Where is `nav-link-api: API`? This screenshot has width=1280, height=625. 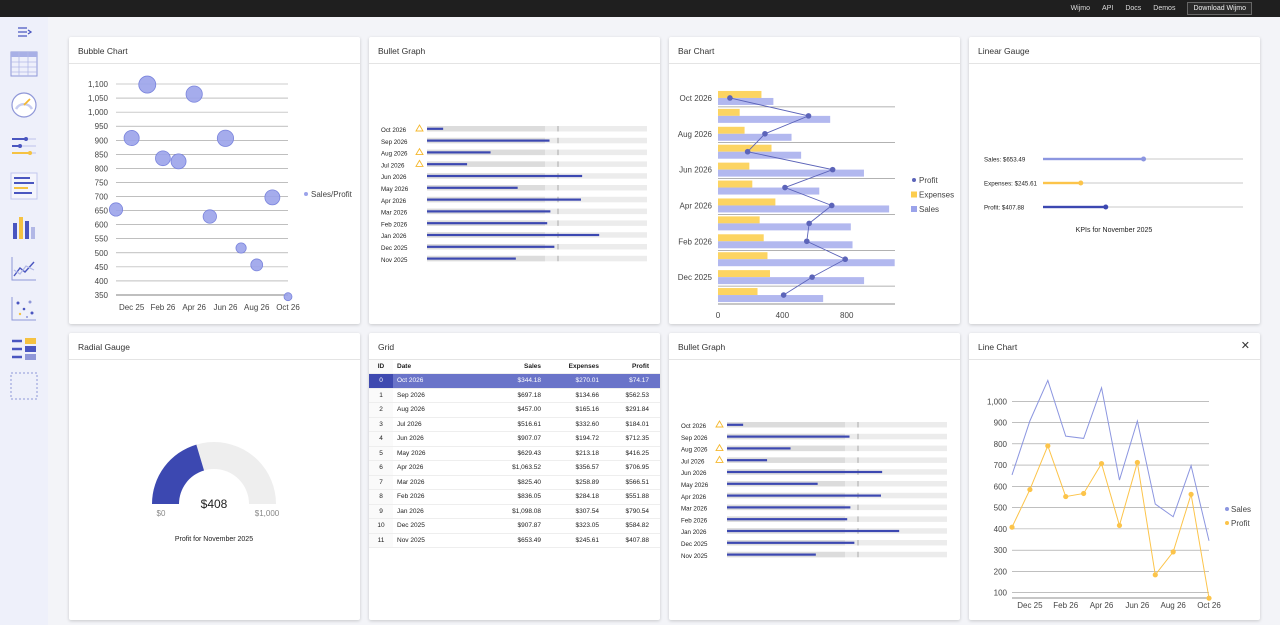 nav-link-api: API is located at coordinates (1108, 8).